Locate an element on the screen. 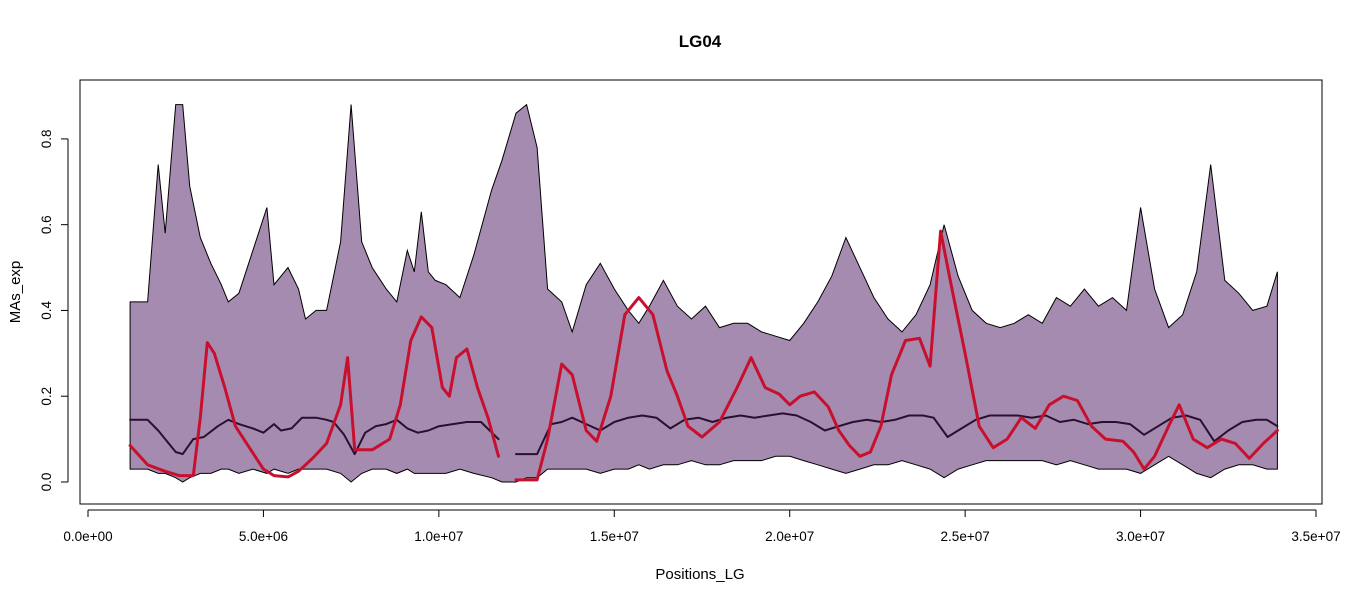 This screenshot has height=608, width=1362. y-axis-label: MAs_exp is located at coordinates (15, 292).